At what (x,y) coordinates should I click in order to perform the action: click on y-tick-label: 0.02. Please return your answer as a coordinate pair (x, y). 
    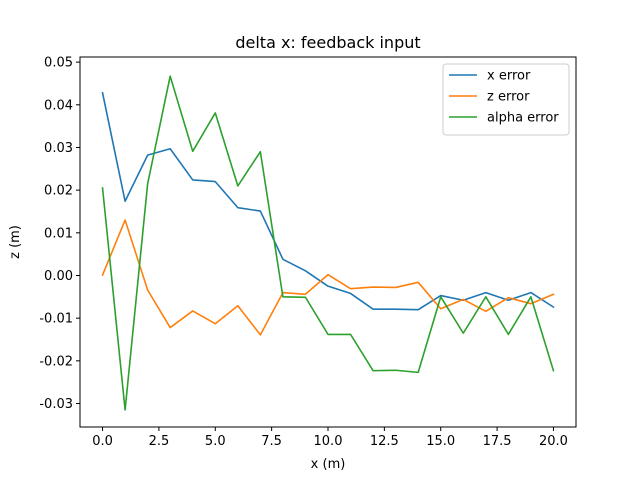
    Looking at the image, I should click on (58, 191).